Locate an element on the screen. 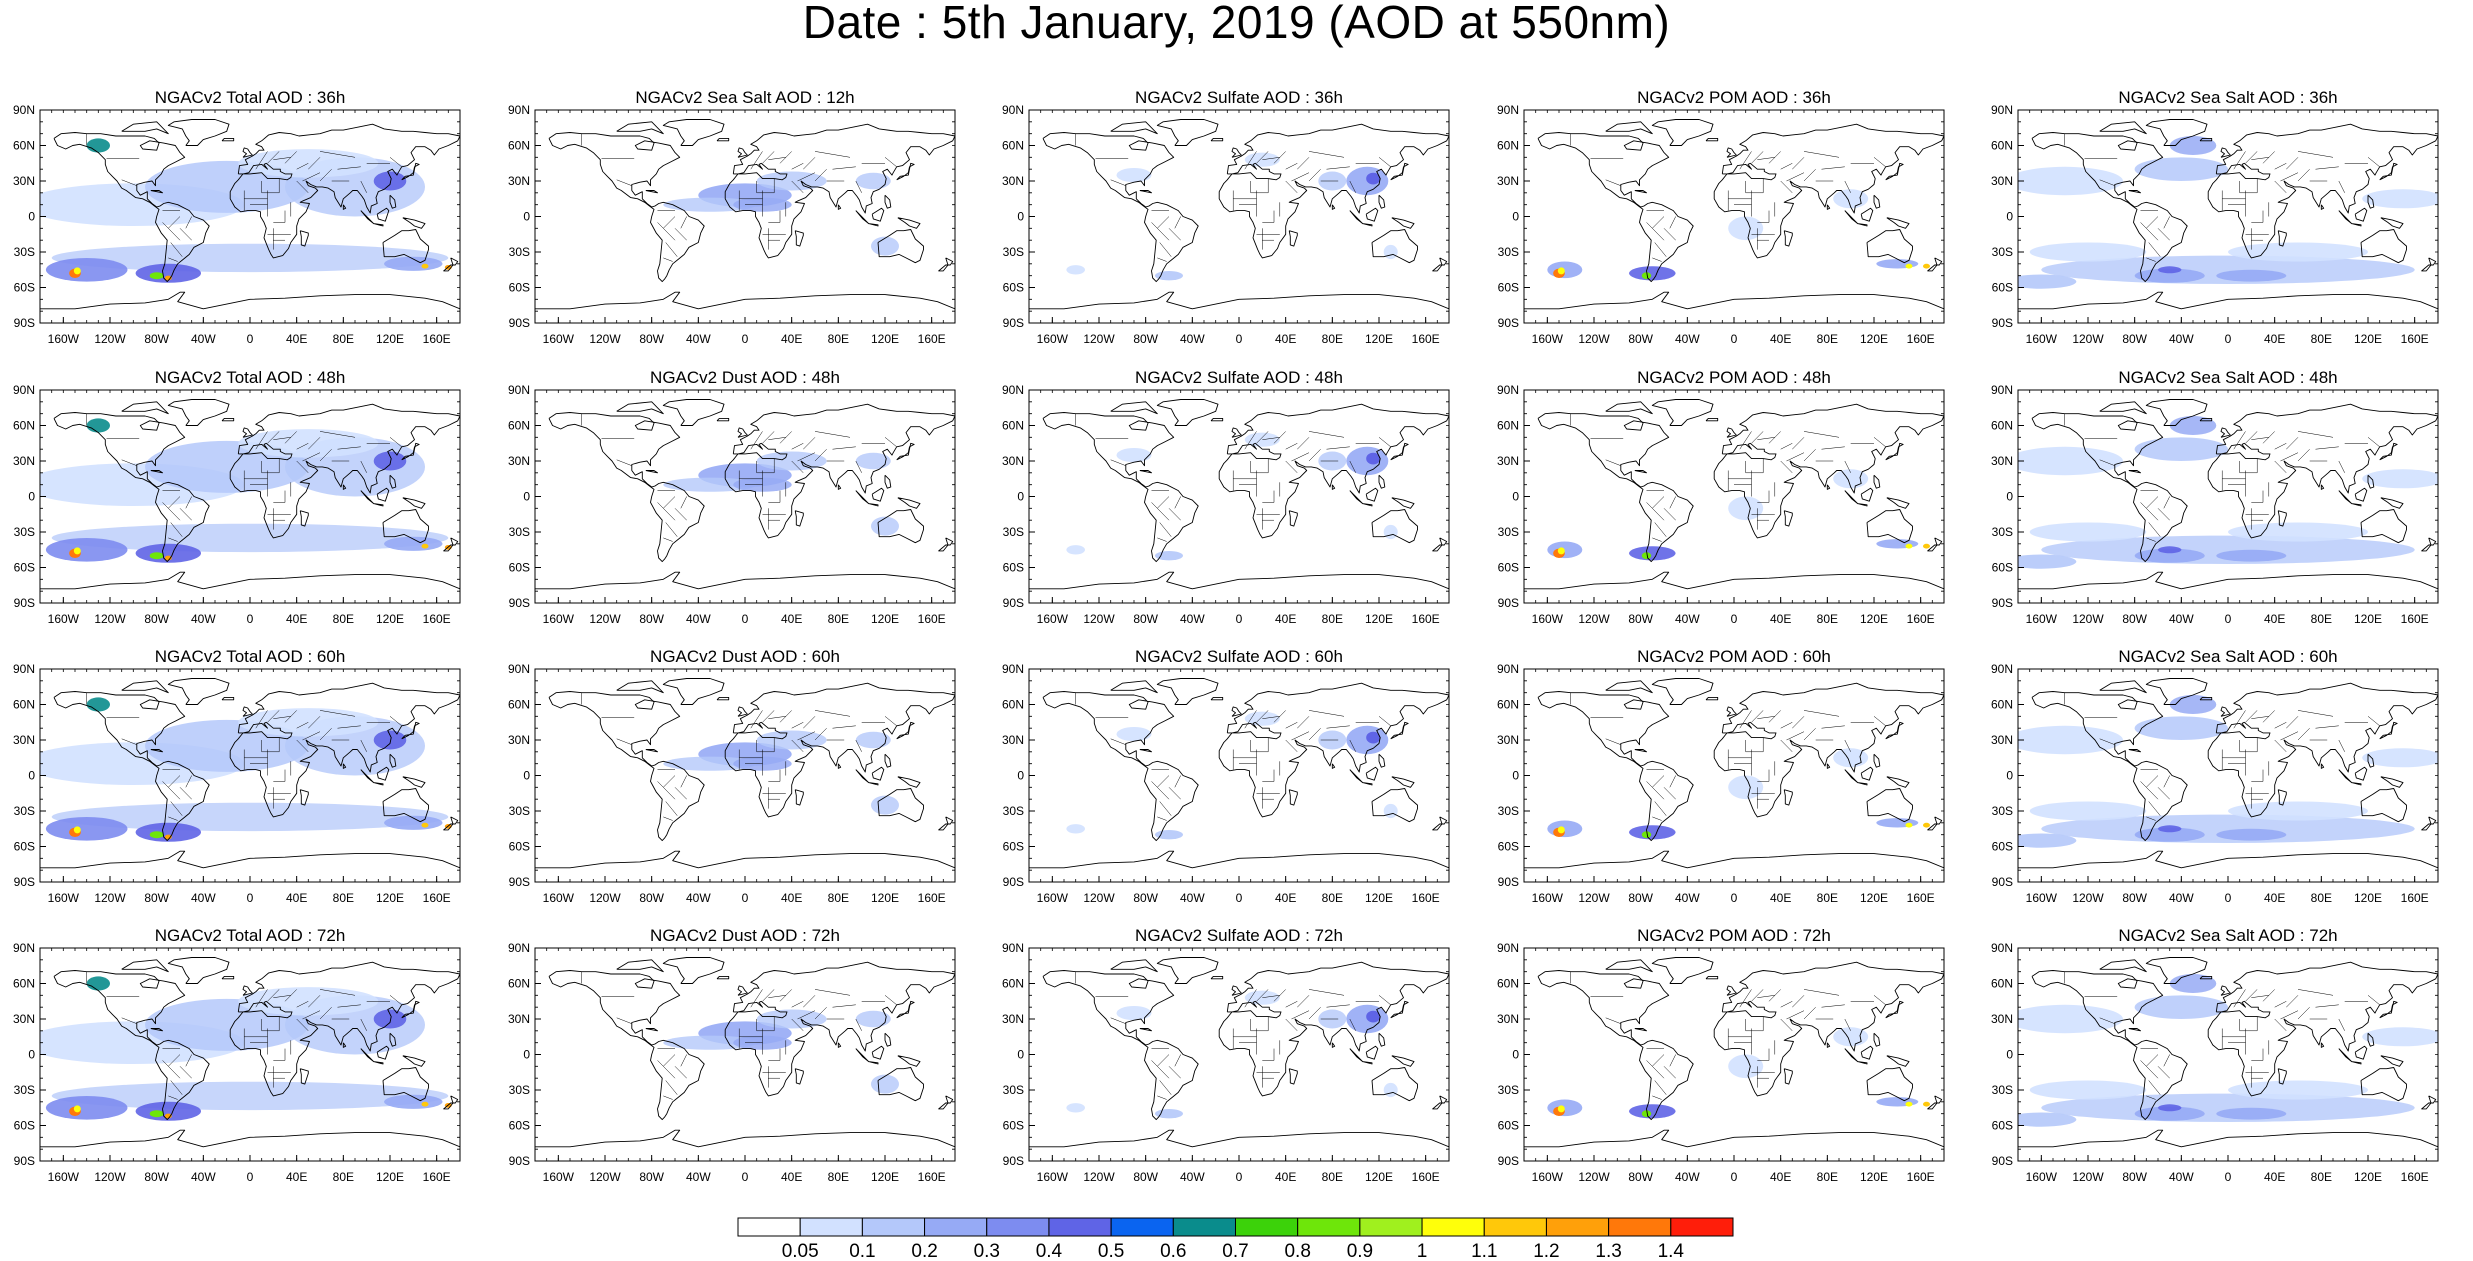 The image size is (2473, 1261). lon-tick-label: 40E is located at coordinates (791, 619).